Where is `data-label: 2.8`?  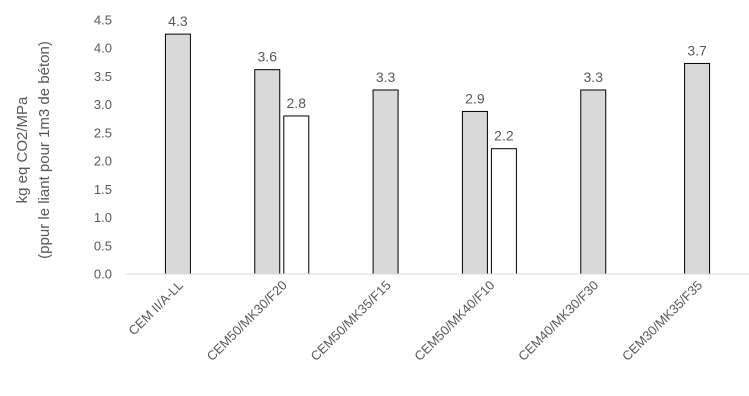
data-label: 2.8 is located at coordinates (297, 103).